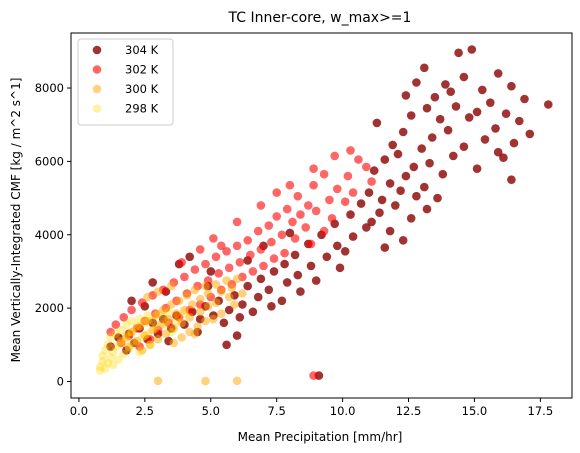 The height and width of the screenshot is (453, 580). Describe the element at coordinates (475, 411) in the screenshot. I see `x-tick-label: 15.0` at that location.